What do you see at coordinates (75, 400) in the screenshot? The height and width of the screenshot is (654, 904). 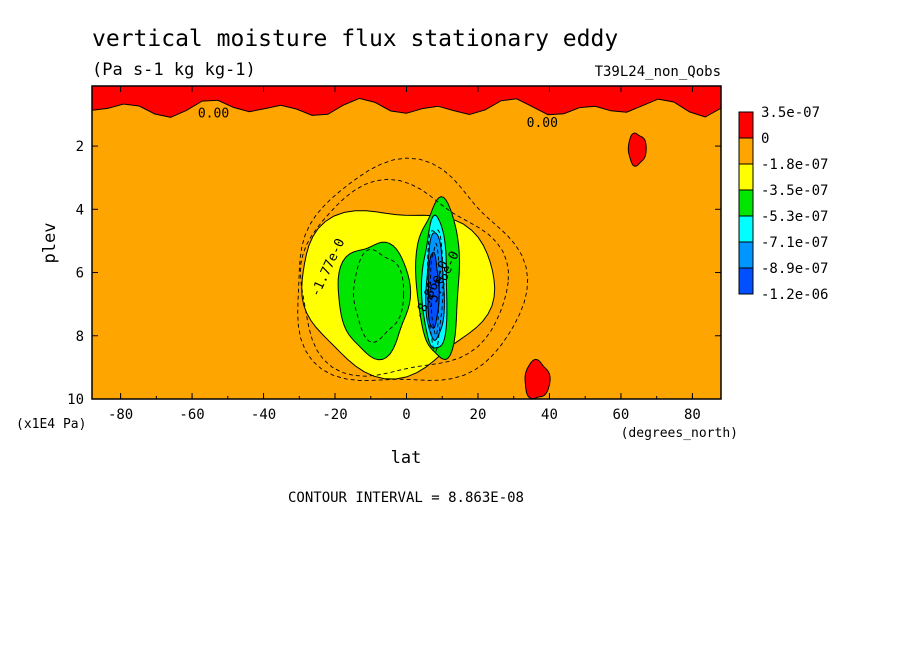 I see `y-tick-label: 10` at bounding box center [75, 400].